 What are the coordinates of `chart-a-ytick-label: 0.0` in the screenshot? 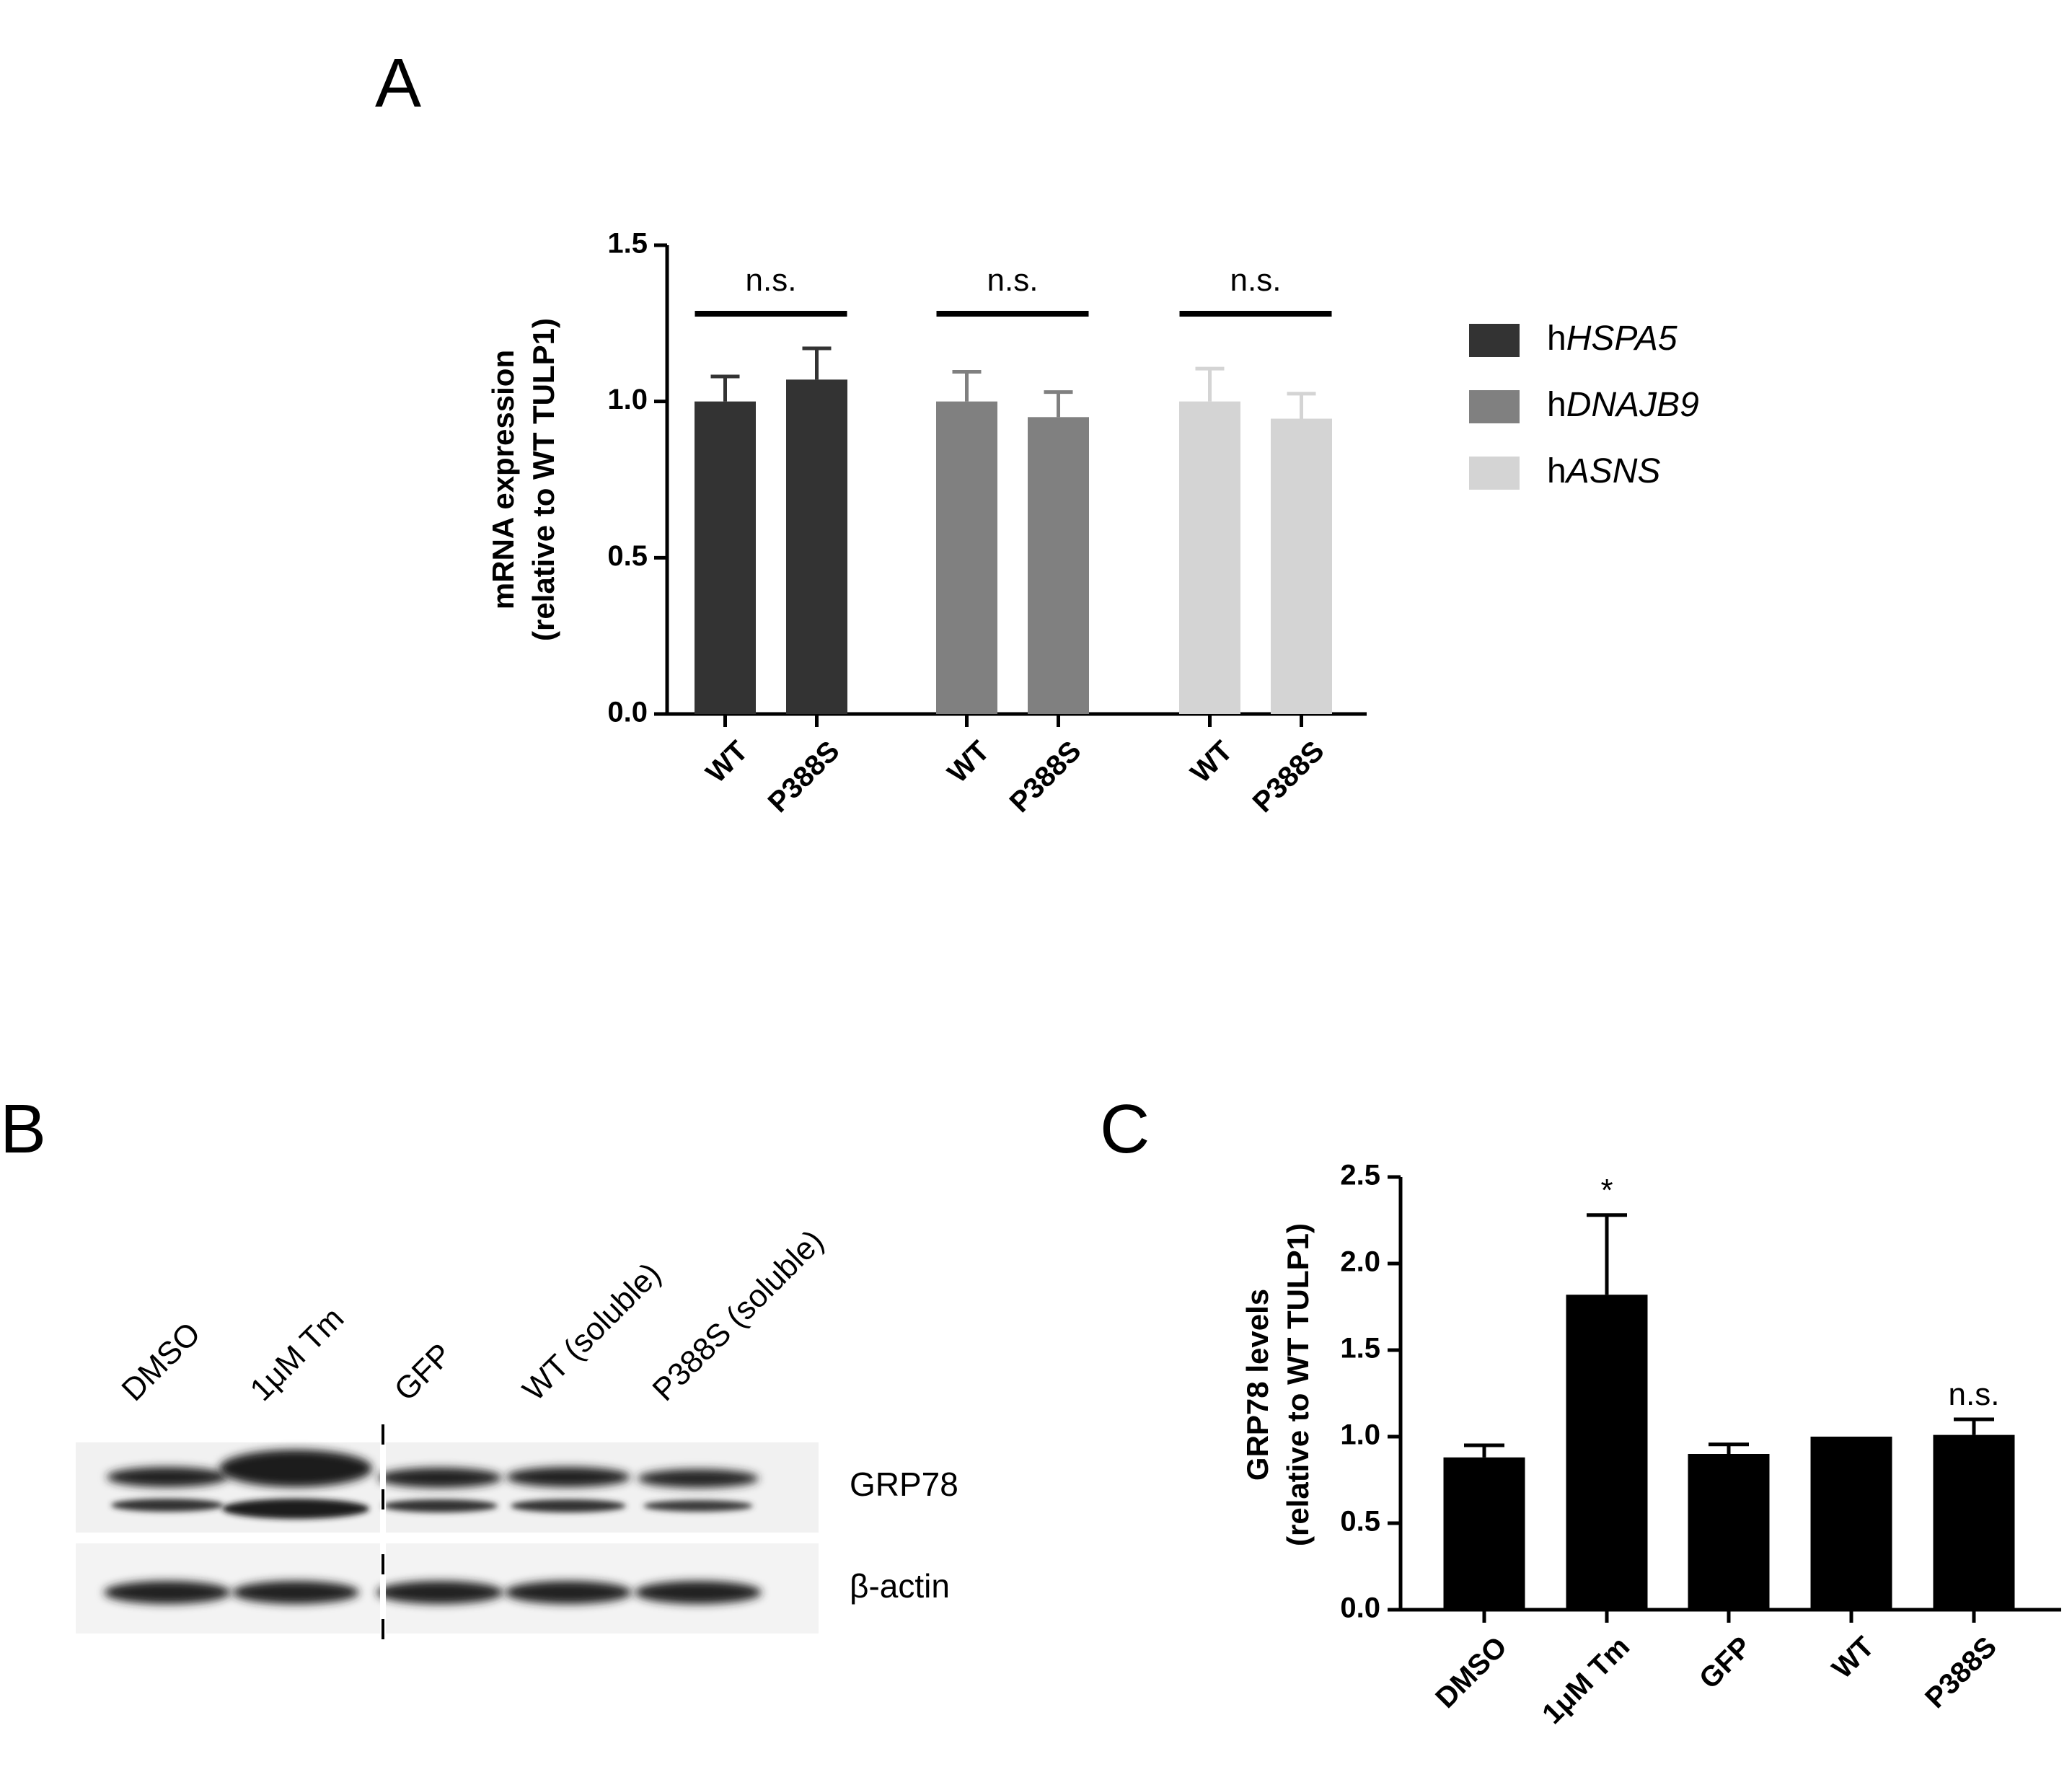 It's located at (627, 713).